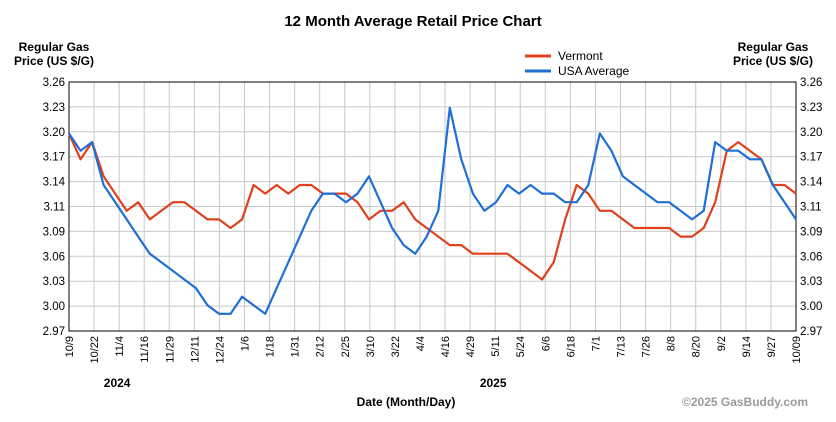 This screenshot has width=836, height=422. Describe the element at coordinates (54, 257) in the screenshot. I see `y-tick-label-left: 3.06` at that location.